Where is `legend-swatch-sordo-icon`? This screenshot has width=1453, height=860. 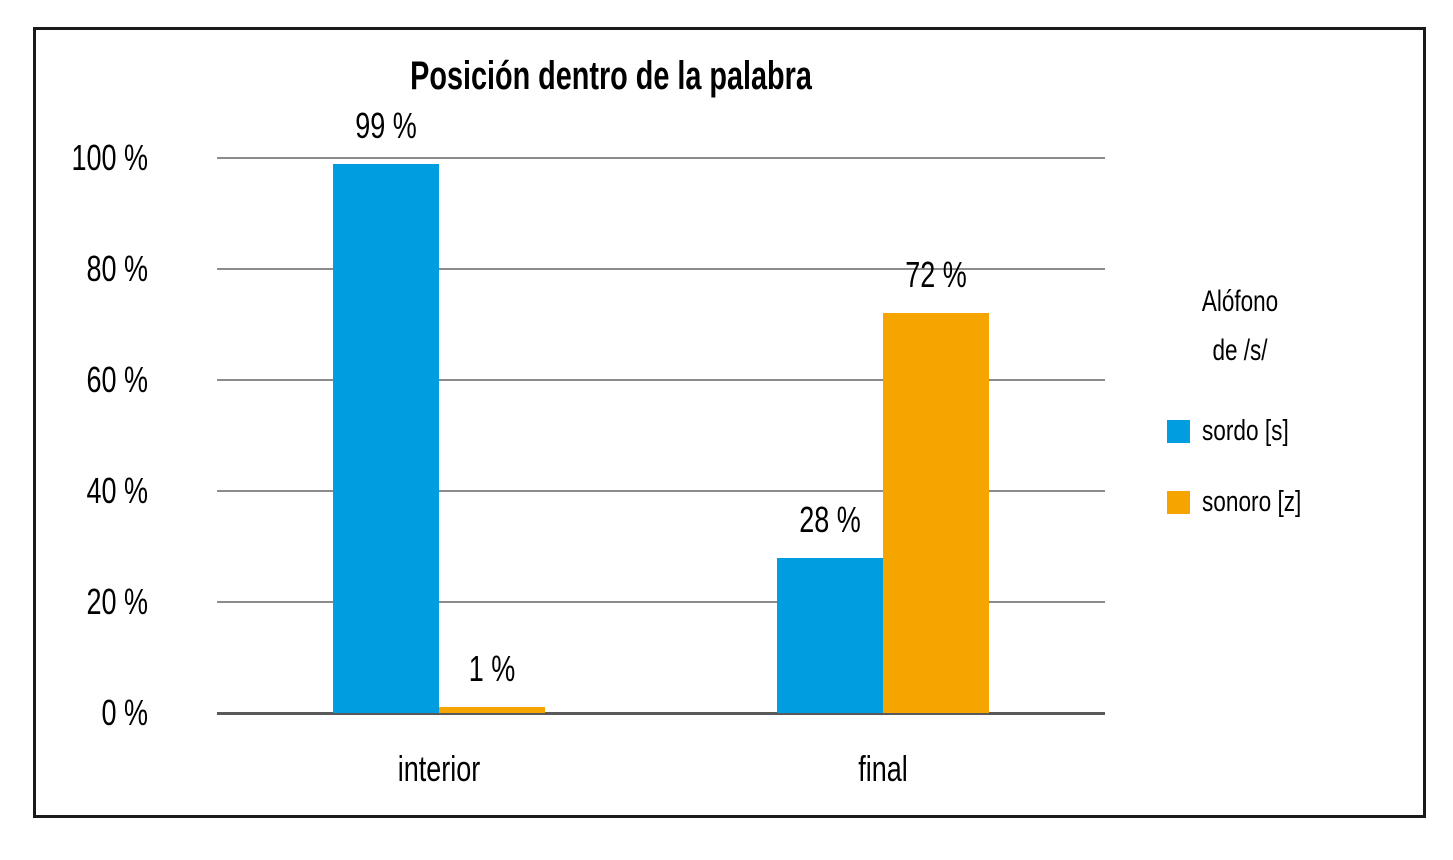
legend-swatch-sordo-icon is located at coordinates (1178, 431).